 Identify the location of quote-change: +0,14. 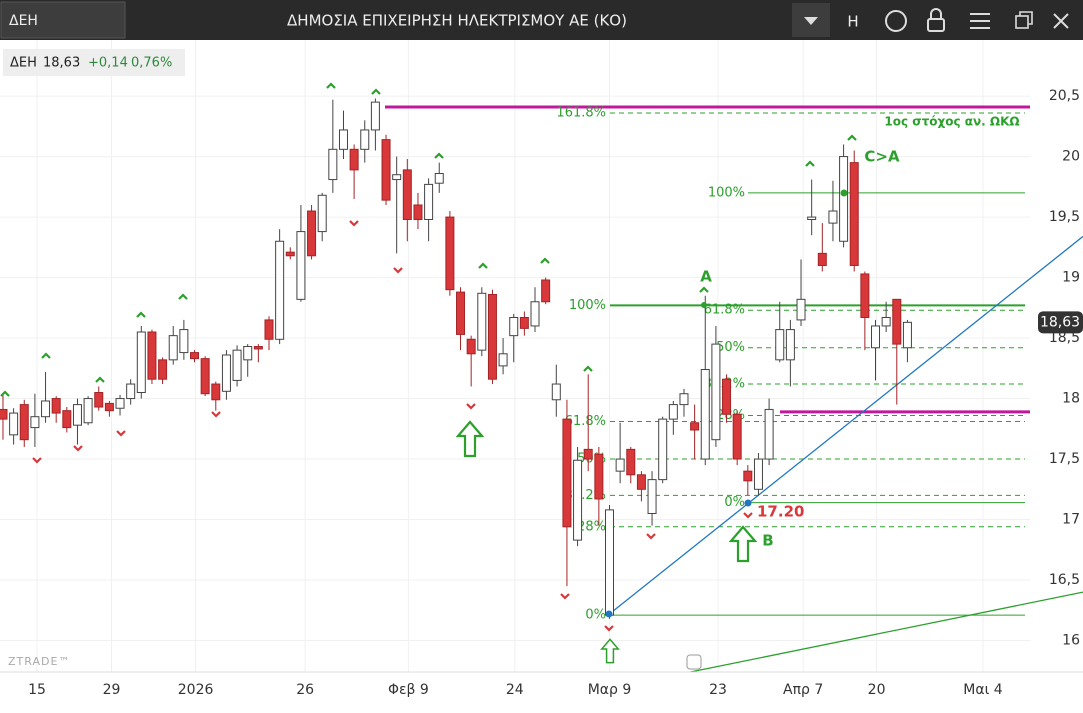
(108, 63).